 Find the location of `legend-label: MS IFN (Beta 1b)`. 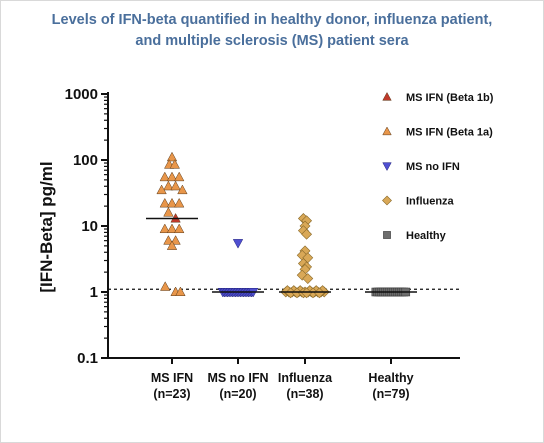

legend-label: MS IFN (Beta 1b) is located at coordinates (450, 98).